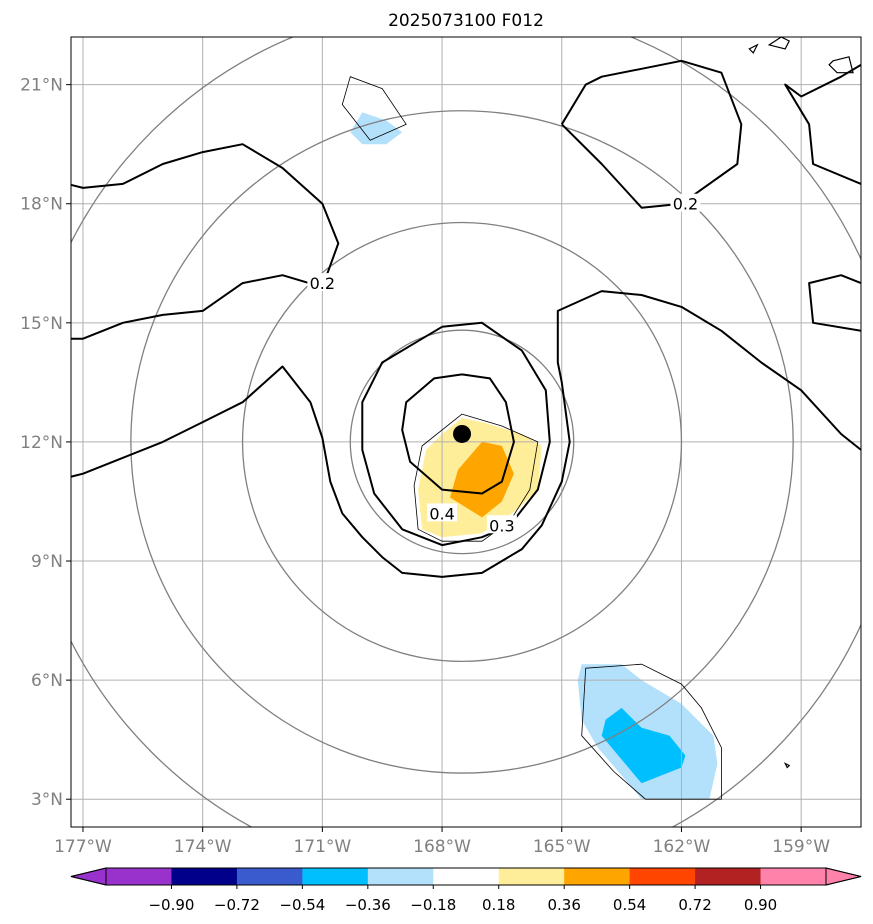  What do you see at coordinates (433, 905) in the screenshot?
I see `colorbar-tick-label-4: −0.18` at bounding box center [433, 905].